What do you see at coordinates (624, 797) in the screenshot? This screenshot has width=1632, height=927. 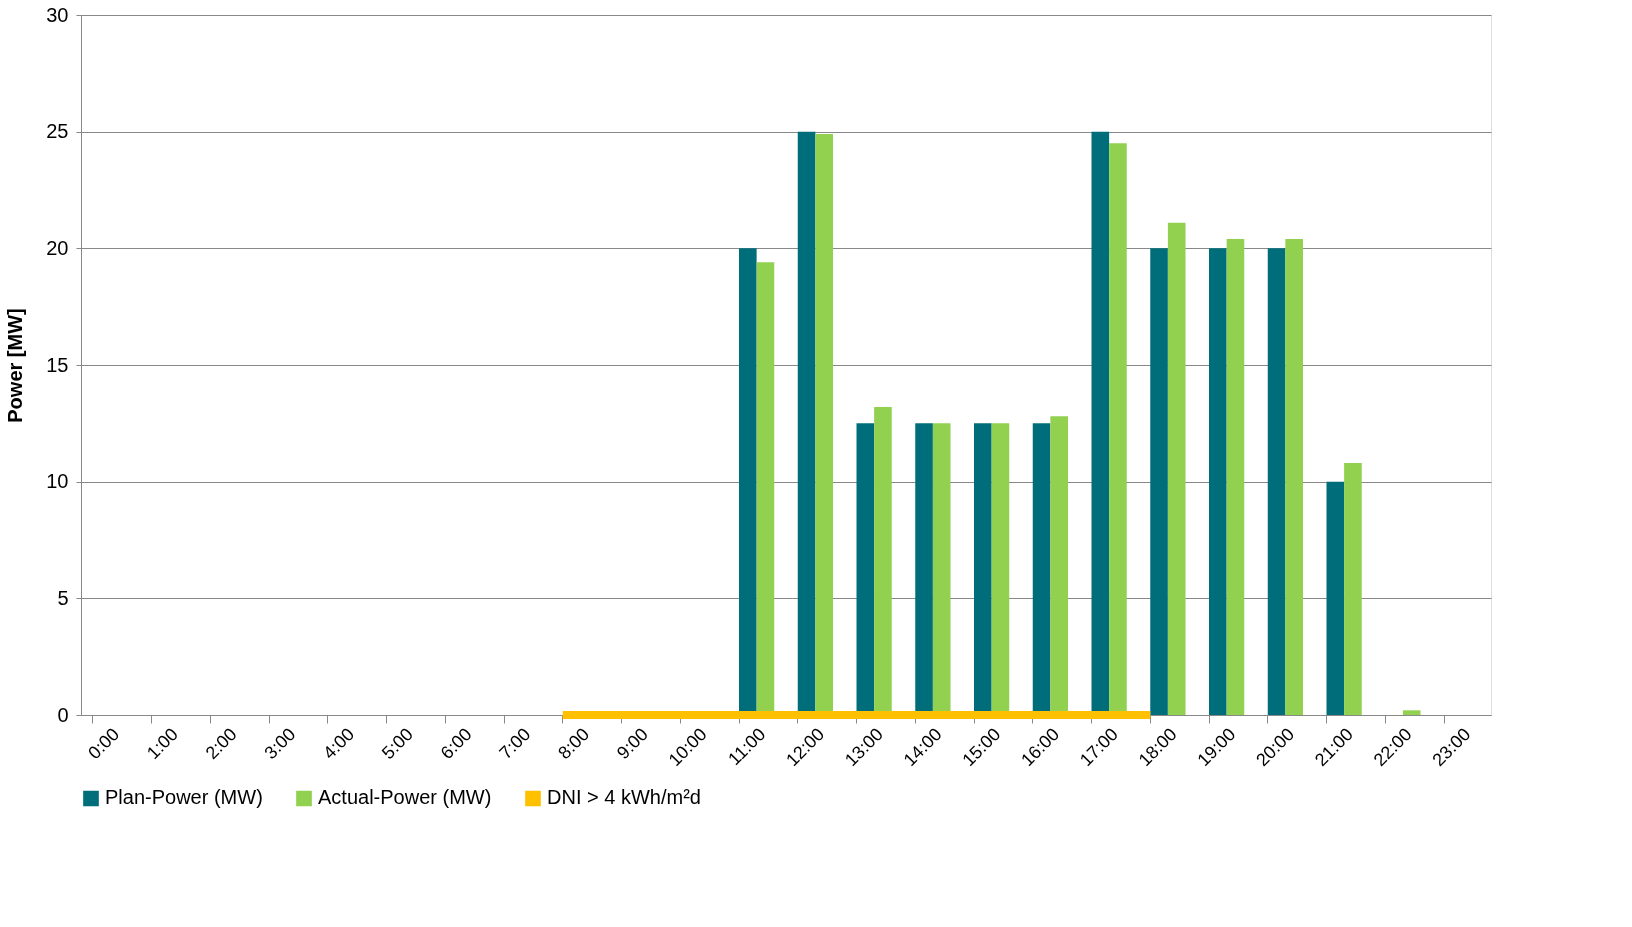 I see `legend-label: DNI > 4 kWh/m²d` at bounding box center [624, 797].